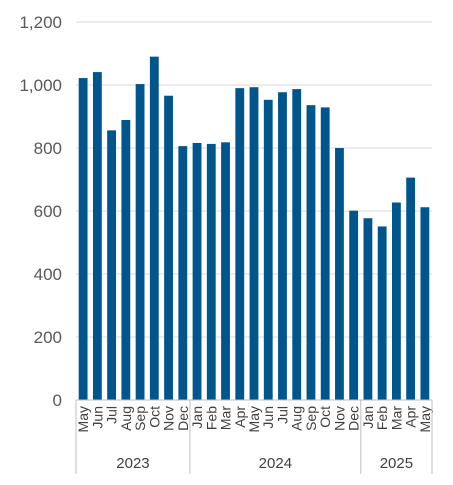 This screenshot has width=453, height=485. I want to click on year-label: 2023, so click(132, 463).